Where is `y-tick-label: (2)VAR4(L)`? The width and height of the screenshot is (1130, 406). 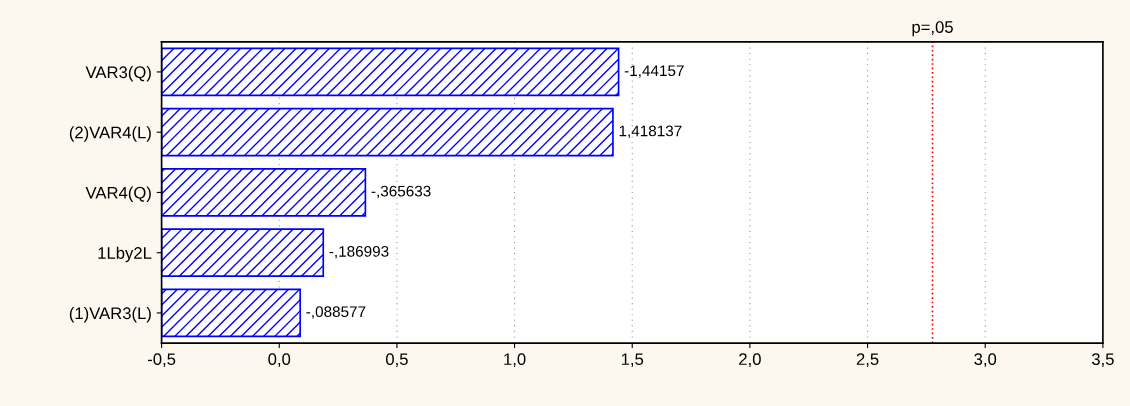 y-tick-label: (2)VAR4(L) is located at coordinates (110, 134).